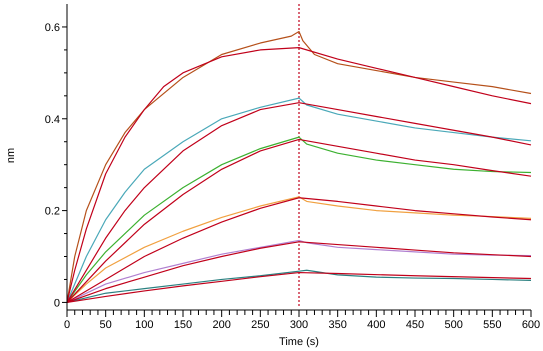 The height and width of the screenshot is (351, 543). What do you see at coordinates (299, 325) in the screenshot?
I see `x-tick-label: 300` at bounding box center [299, 325].